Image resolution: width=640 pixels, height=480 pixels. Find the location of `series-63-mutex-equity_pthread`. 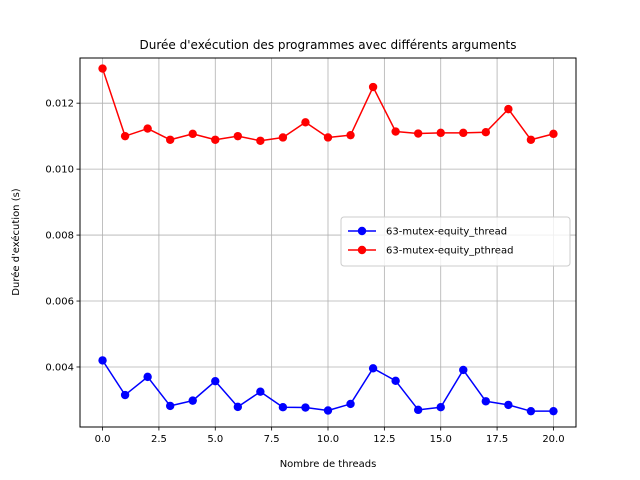

series-63-mutex-equity_pthread is located at coordinates (328, 104).